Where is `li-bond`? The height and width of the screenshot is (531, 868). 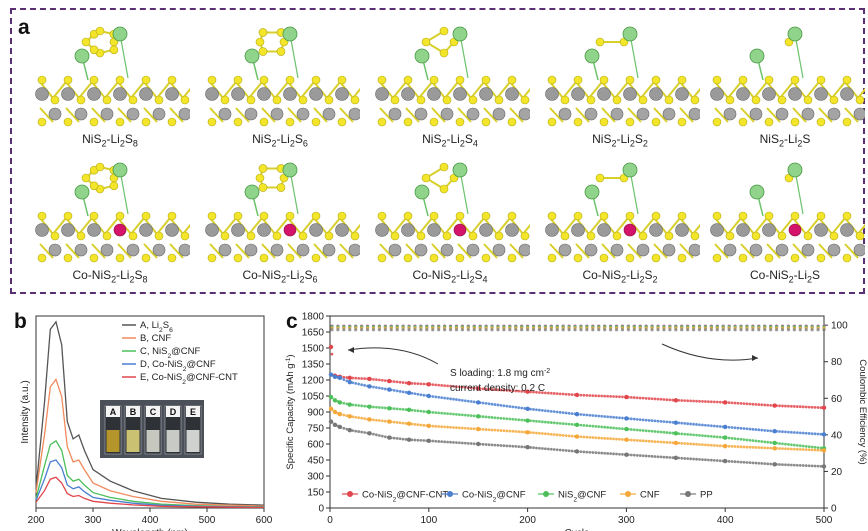 li-bond is located at coordinates (634, 192).